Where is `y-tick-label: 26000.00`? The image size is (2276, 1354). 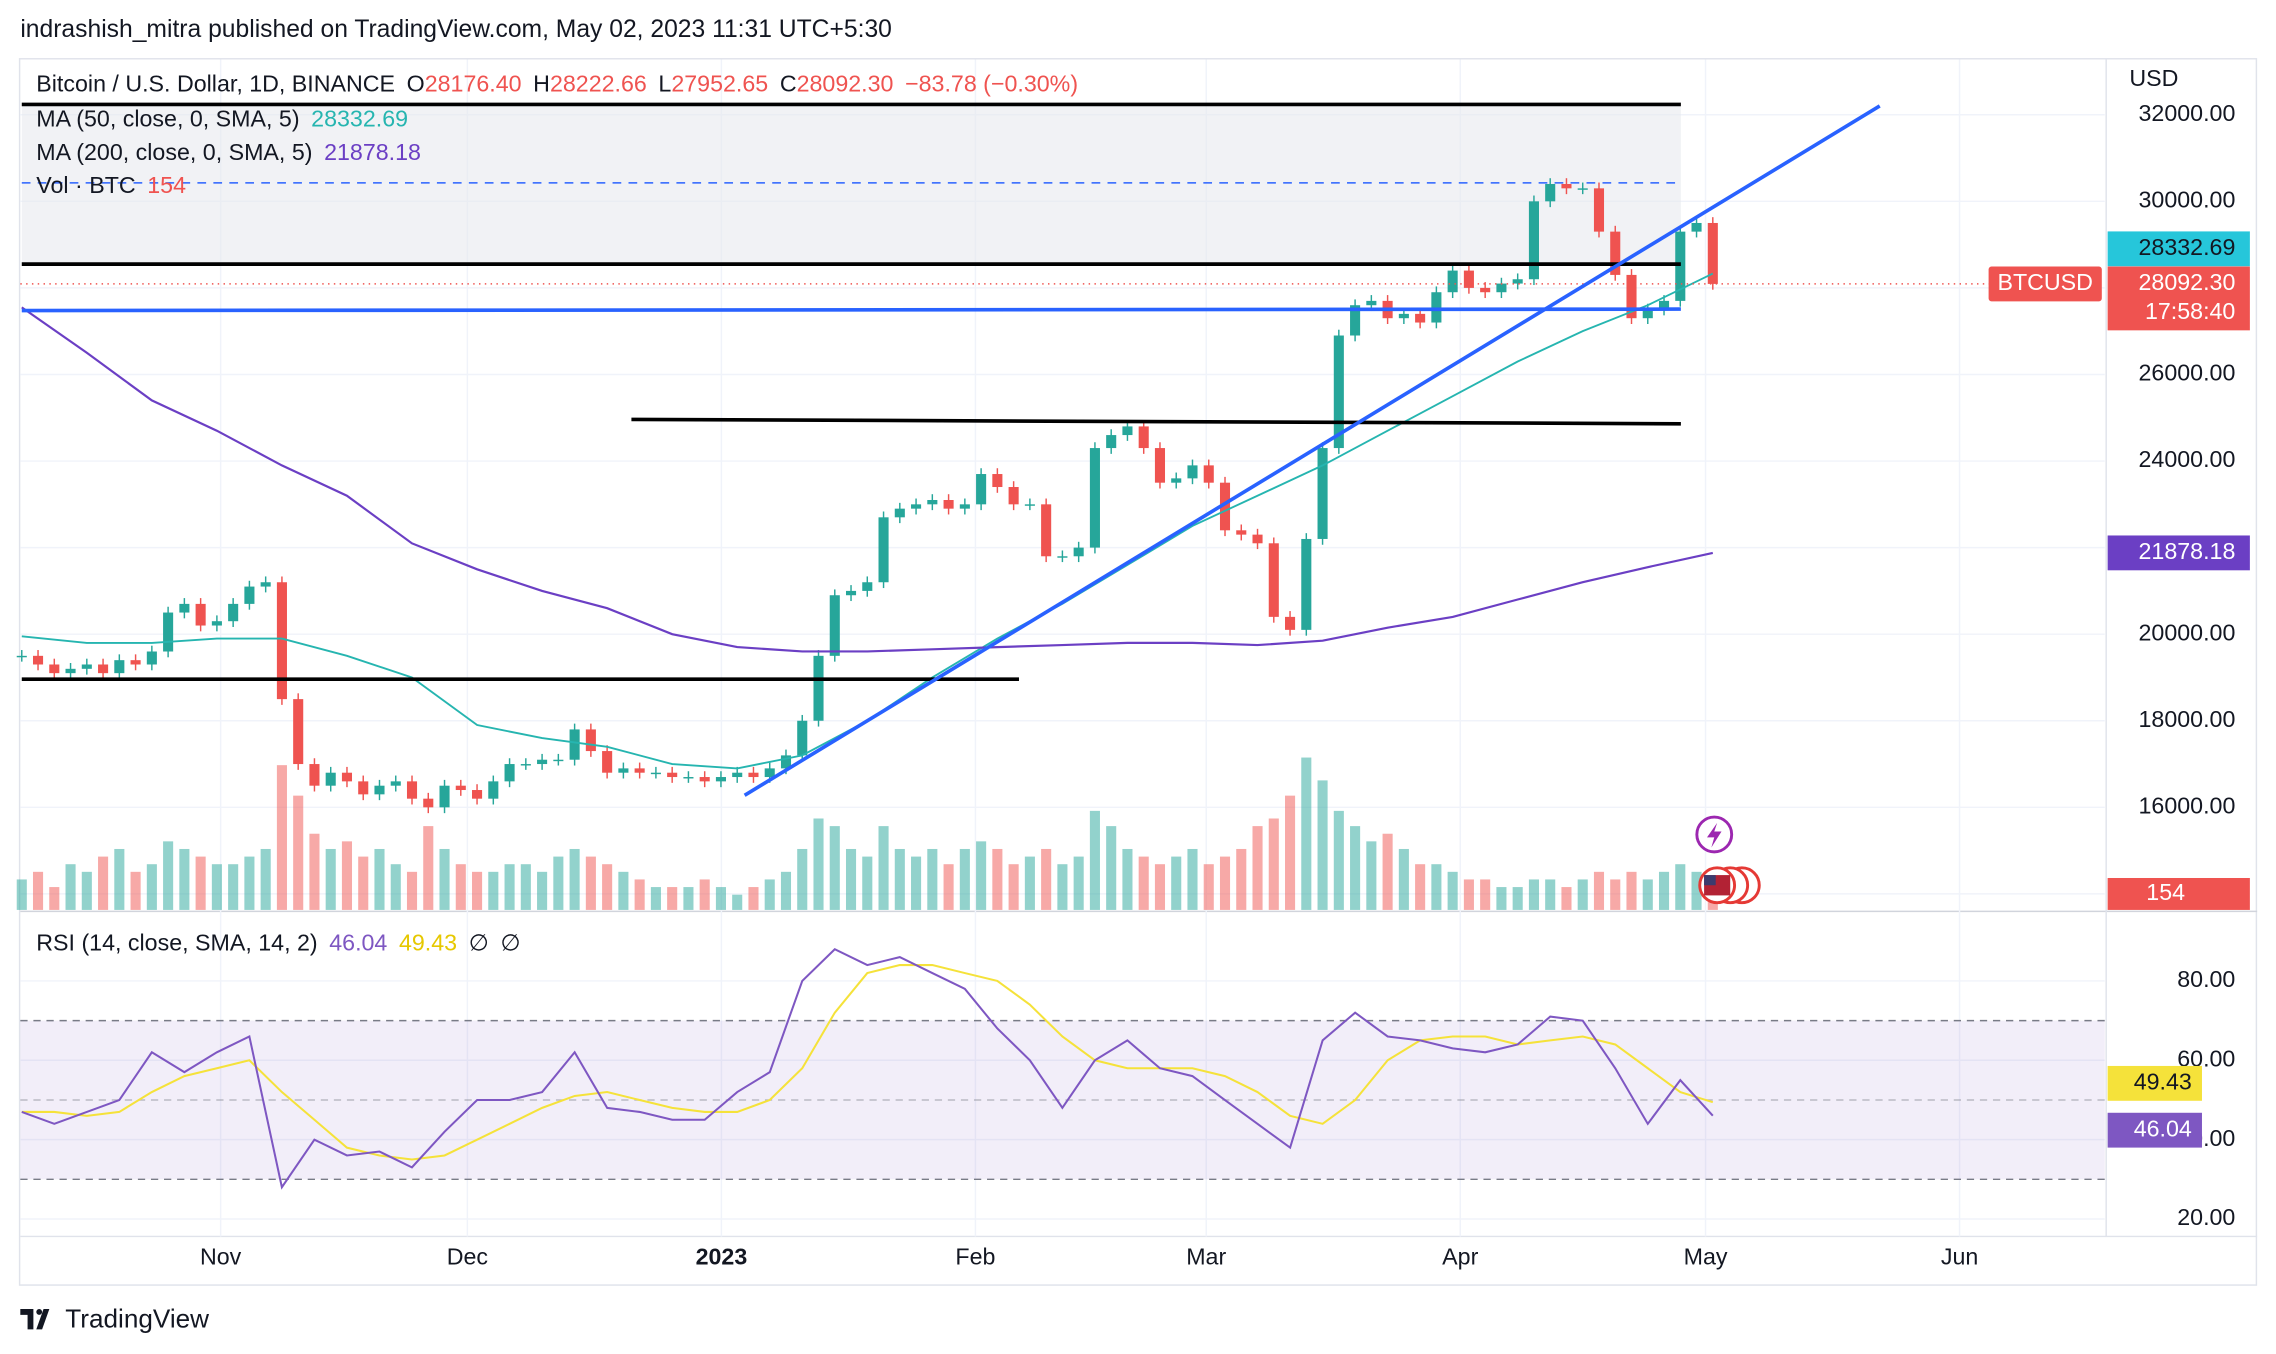 y-tick-label: 26000.00 is located at coordinates (2187, 373).